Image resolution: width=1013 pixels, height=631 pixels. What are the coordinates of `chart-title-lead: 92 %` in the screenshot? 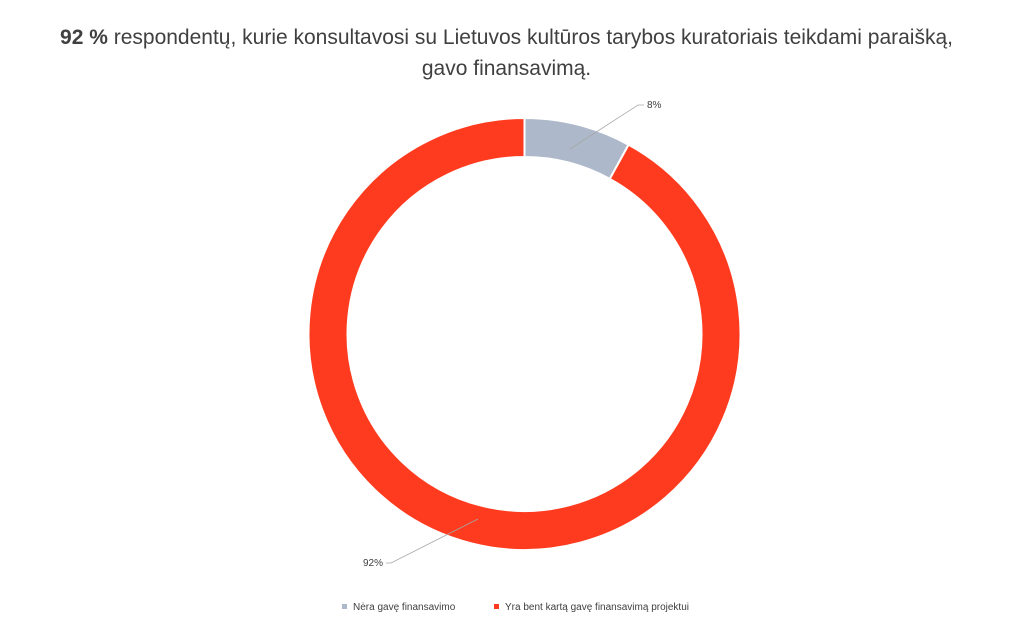 It's located at (84, 37).